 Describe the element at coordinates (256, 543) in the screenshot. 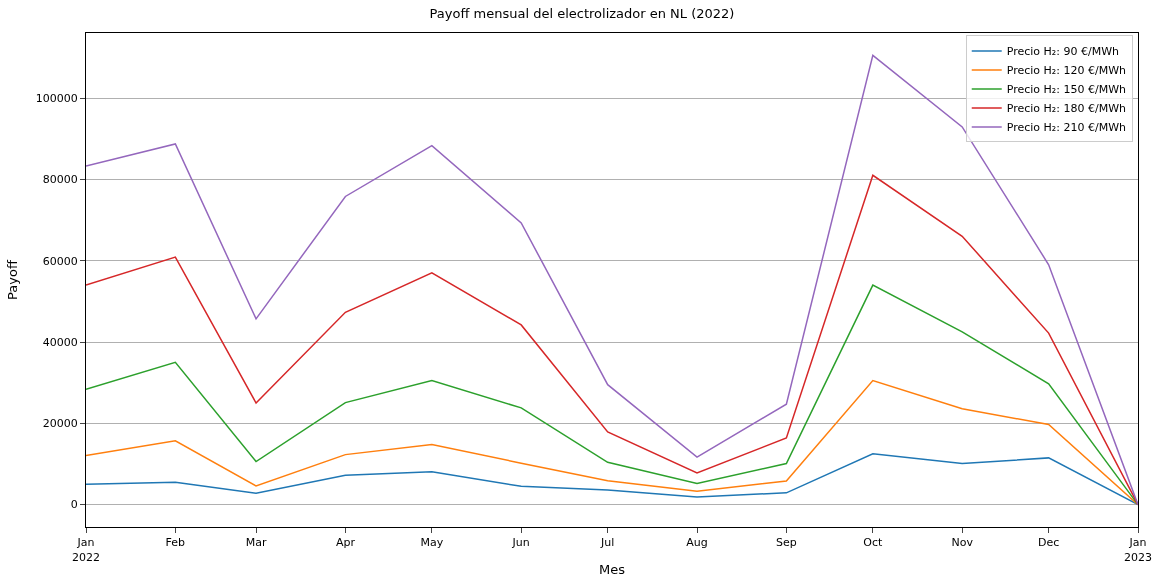

I see `x-tick-label: Mar` at that location.